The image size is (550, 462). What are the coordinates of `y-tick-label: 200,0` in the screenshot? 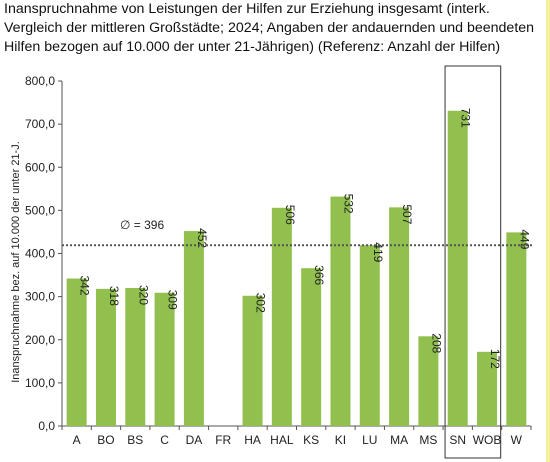 It's located at (40, 340).